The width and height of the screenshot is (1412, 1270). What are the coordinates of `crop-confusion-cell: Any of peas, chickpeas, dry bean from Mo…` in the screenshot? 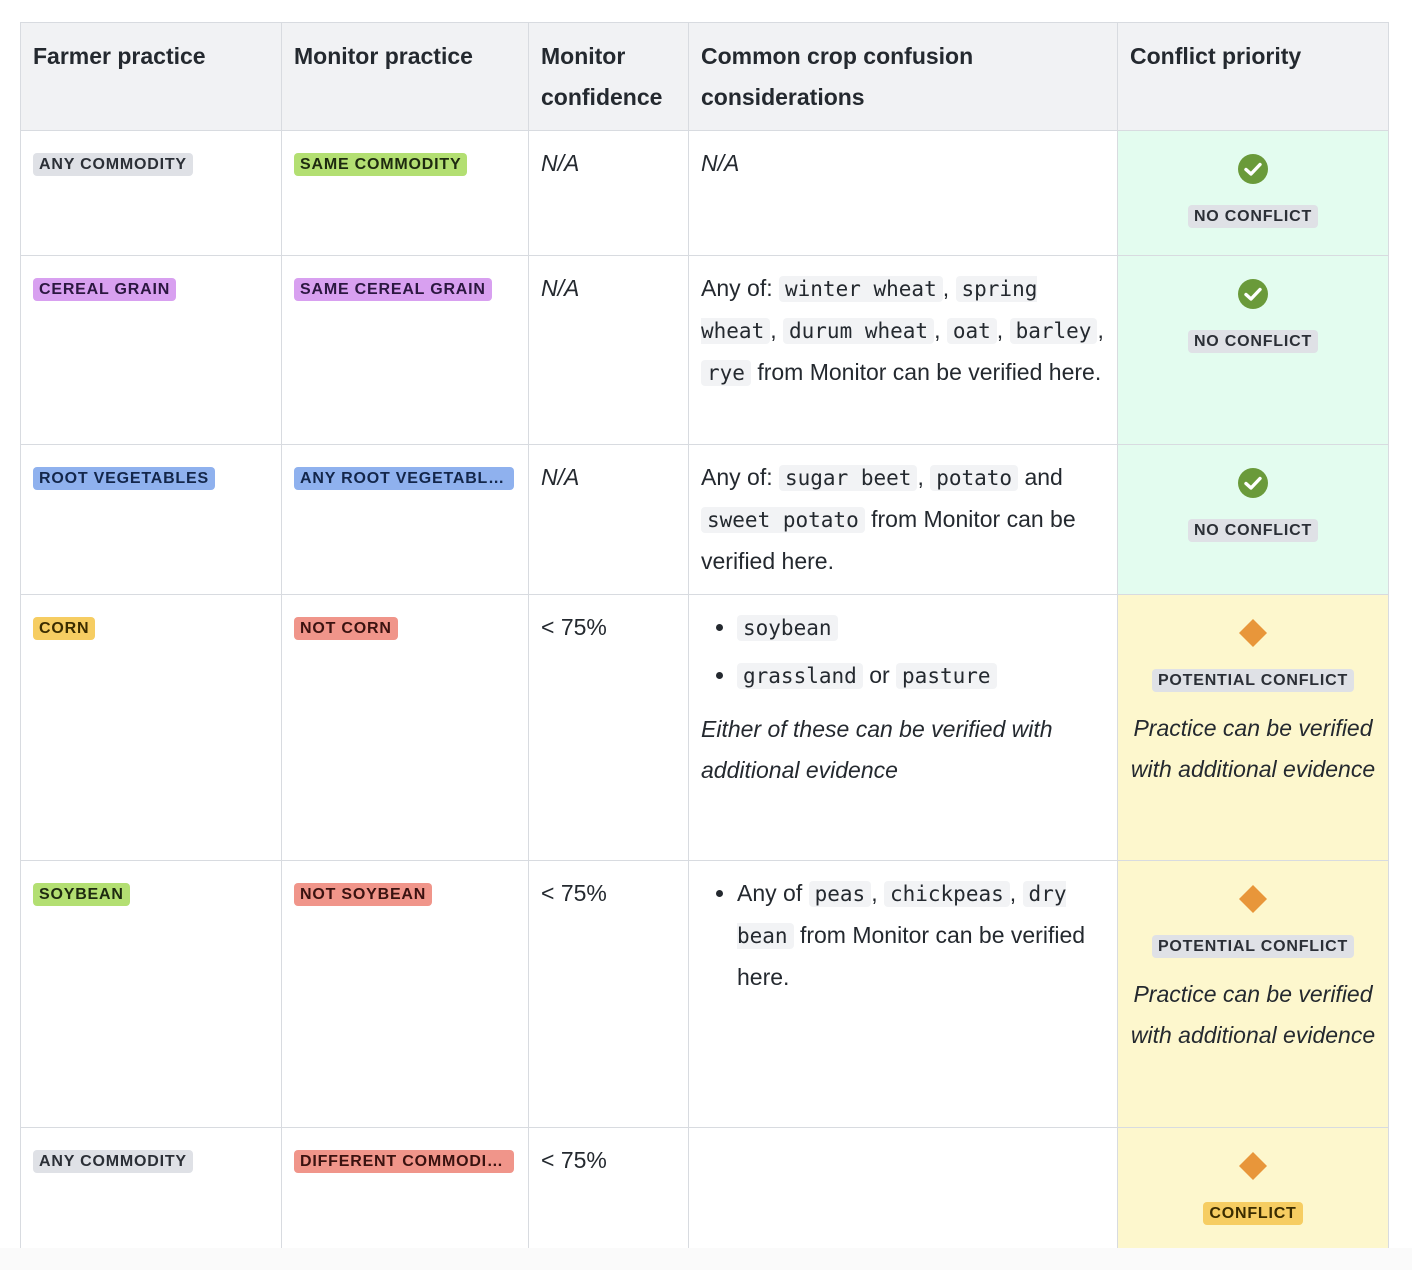 It's located at (903, 994).